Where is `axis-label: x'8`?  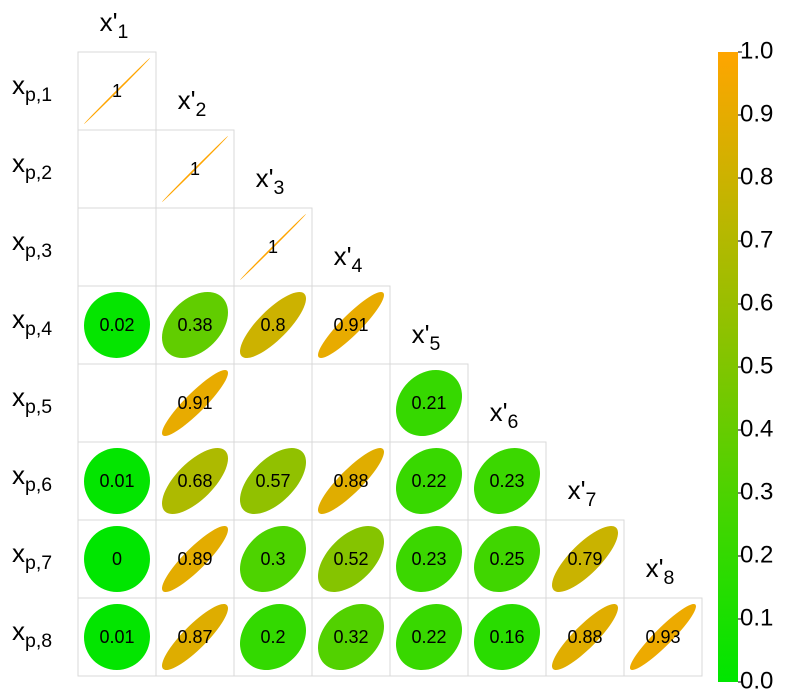
axis-label: x'8 is located at coordinates (660, 571).